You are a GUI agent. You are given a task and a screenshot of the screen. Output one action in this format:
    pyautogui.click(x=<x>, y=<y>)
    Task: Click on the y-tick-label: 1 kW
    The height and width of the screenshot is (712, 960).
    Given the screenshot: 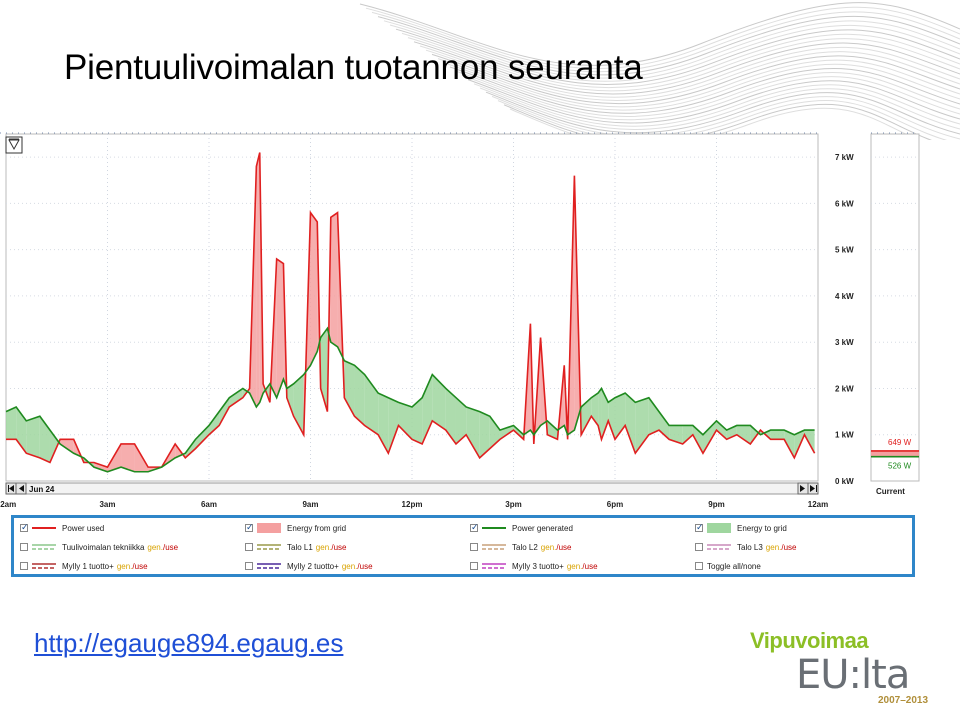 What is the action you would take?
    pyautogui.click(x=844, y=435)
    